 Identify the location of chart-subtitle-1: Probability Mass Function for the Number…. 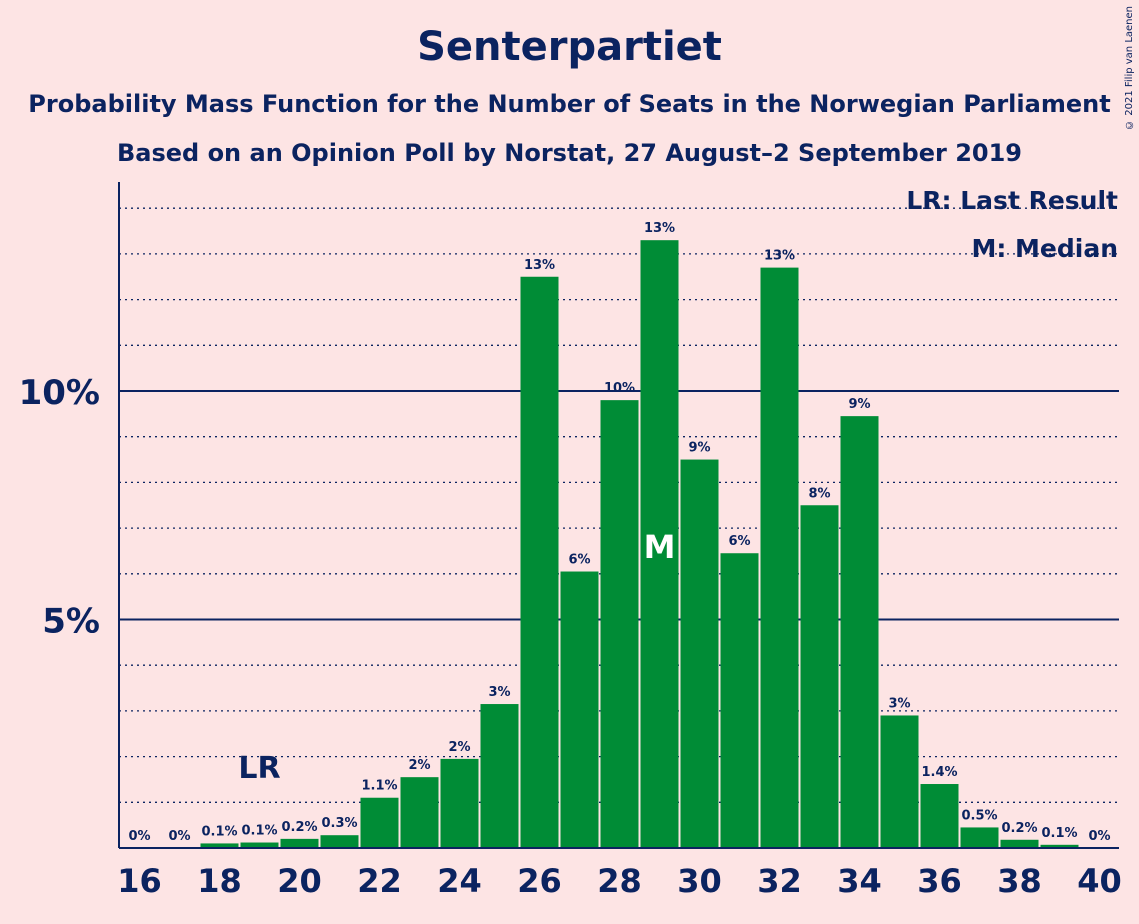
(569, 104).